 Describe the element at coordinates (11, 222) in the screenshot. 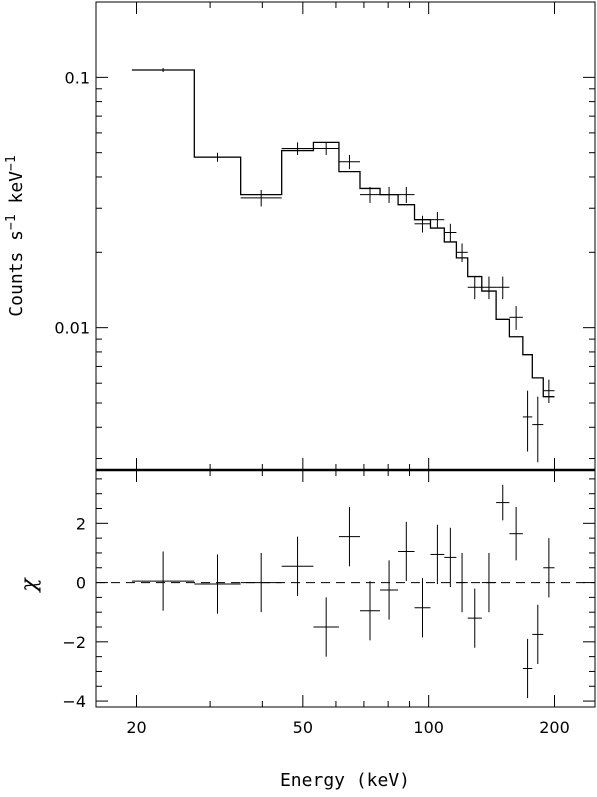

I see `spectrum-ylabel-sup1: −1` at that location.